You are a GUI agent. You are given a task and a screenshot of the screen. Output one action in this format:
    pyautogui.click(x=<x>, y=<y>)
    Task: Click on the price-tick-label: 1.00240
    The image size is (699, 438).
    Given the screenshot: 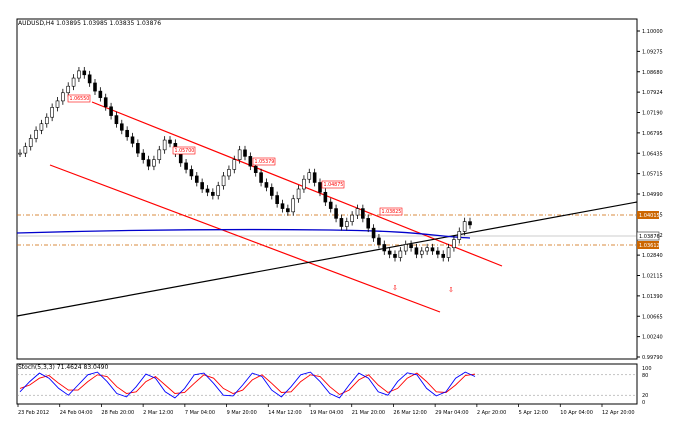 What is the action you would take?
    pyautogui.click(x=652, y=338)
    